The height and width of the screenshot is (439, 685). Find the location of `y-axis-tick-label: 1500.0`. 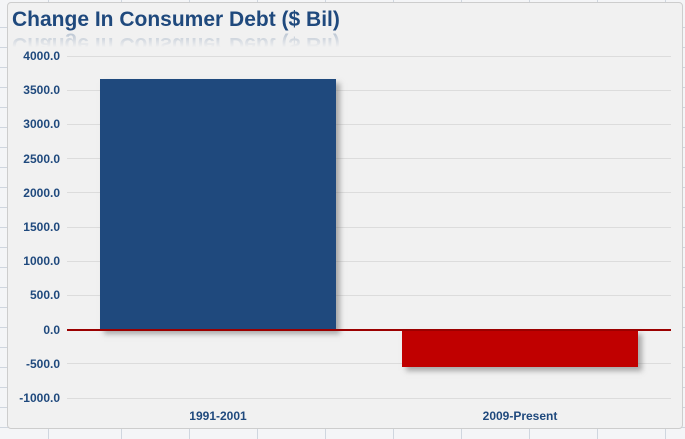

y-axis-tick-label: 1500.0 is located at coordinates (41, 227).